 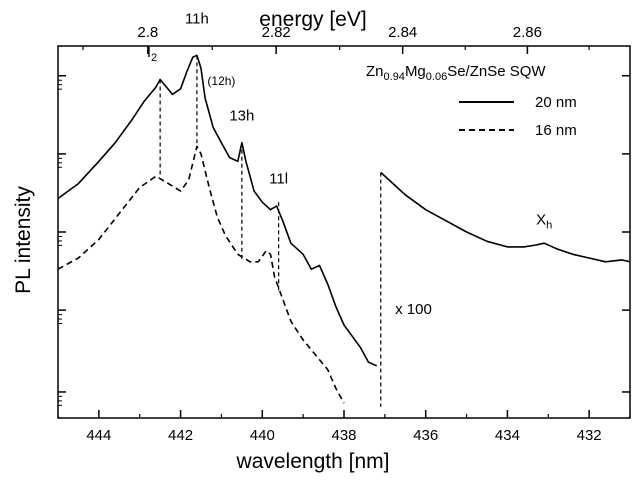 I want to click on x2-tick-label: 2.8, so click(x=147, y=32).